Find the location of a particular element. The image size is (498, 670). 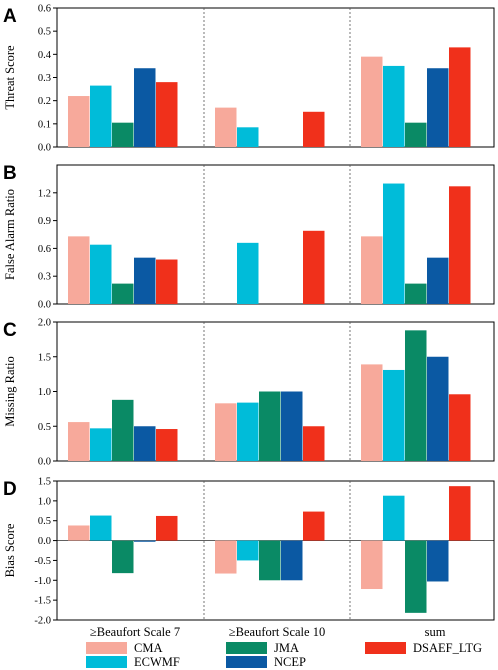

legend: CMA JMA DSAEF_LTG ECWMF NCEP is located at coordinates (284, 655).